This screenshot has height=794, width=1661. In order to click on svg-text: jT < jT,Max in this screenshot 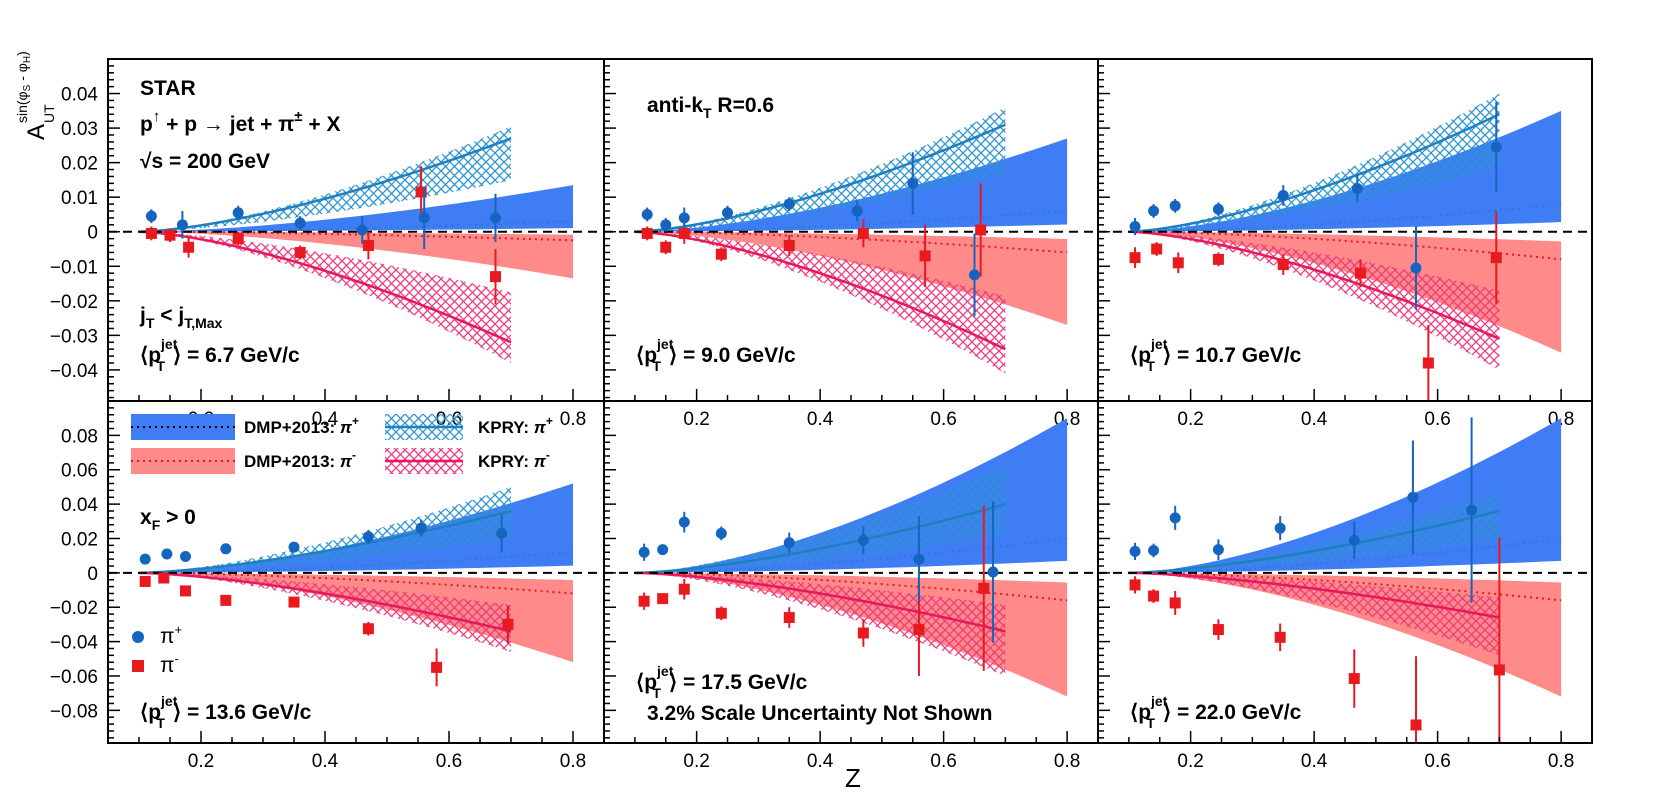, I will do `click(181, 317)`.